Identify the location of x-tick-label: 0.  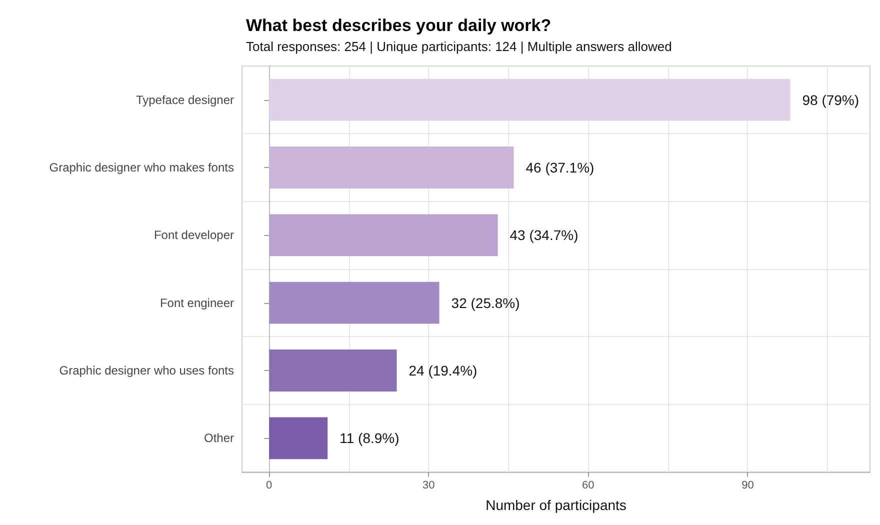
(269, 486).